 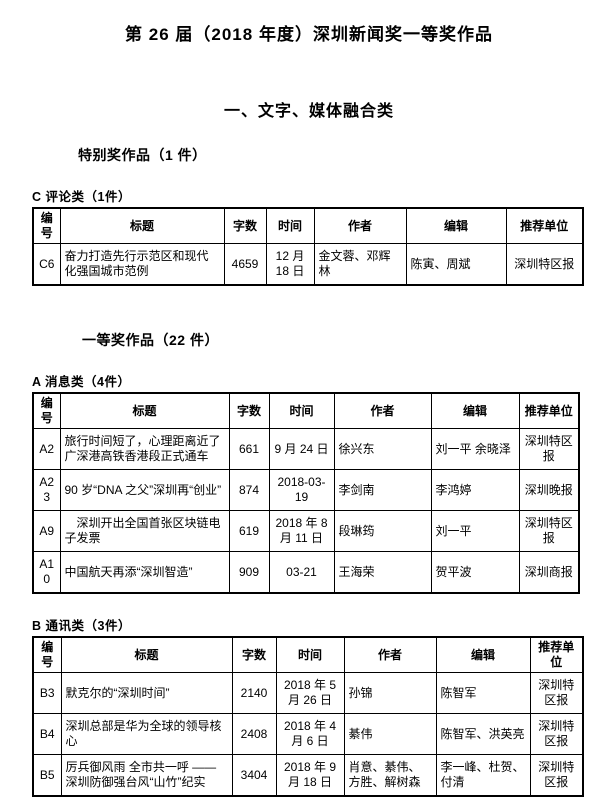 What do you see at coordinates (249, 449) in the screenshot?
I see `cell-words: 661` at bounding box center [249, 449].